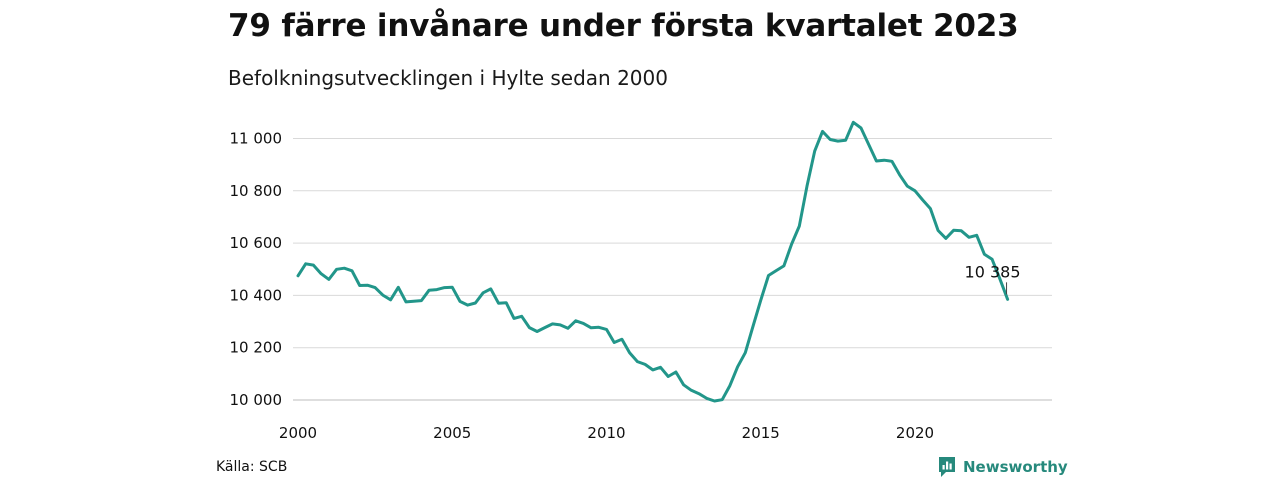  What do you see at coordinates (256, 348) in the screenshot?
I see `y-tick-label: 10 200` at bounding box center [256, 348].